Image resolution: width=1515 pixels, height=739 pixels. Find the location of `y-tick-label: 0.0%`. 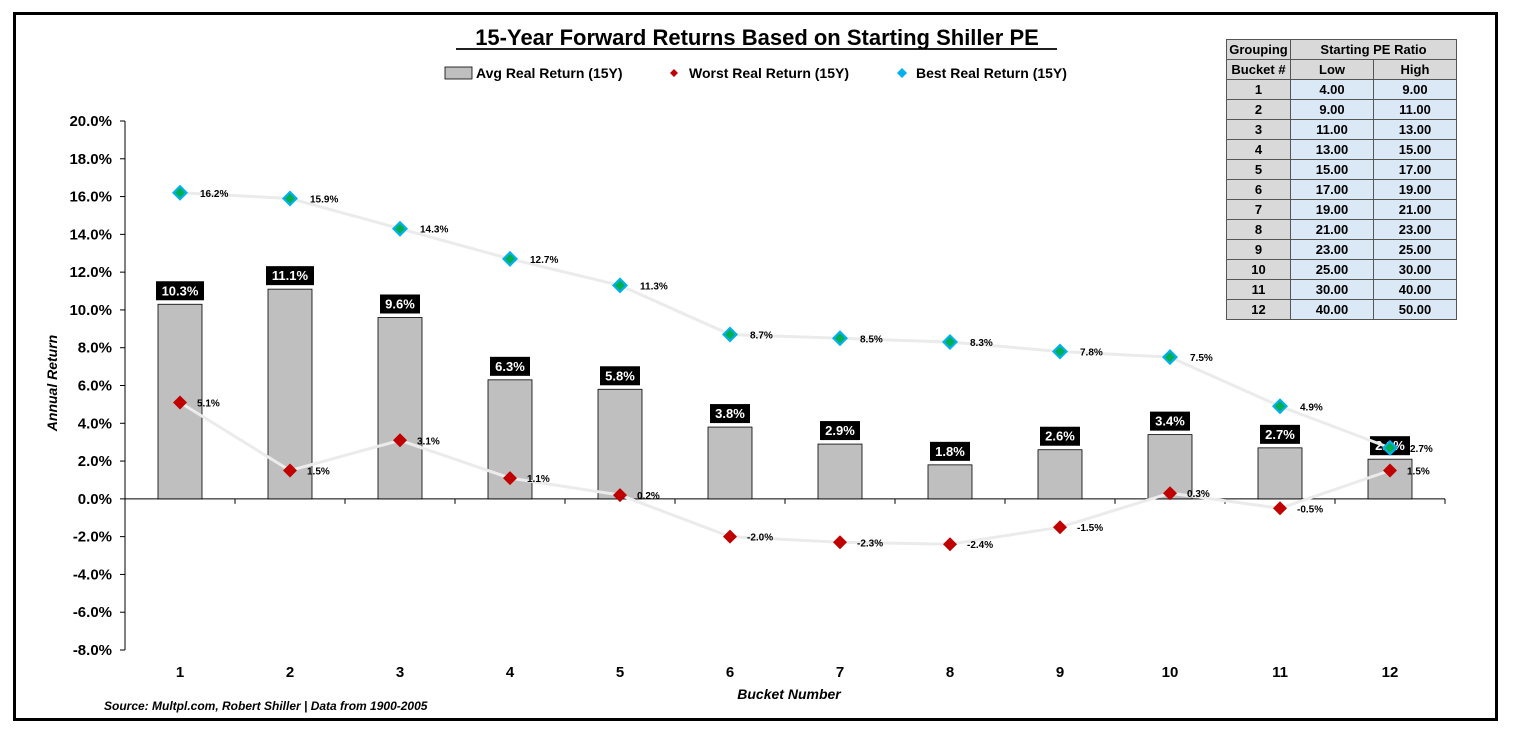

y-tick-label: 0.0% is located at coordinates (95, 499).